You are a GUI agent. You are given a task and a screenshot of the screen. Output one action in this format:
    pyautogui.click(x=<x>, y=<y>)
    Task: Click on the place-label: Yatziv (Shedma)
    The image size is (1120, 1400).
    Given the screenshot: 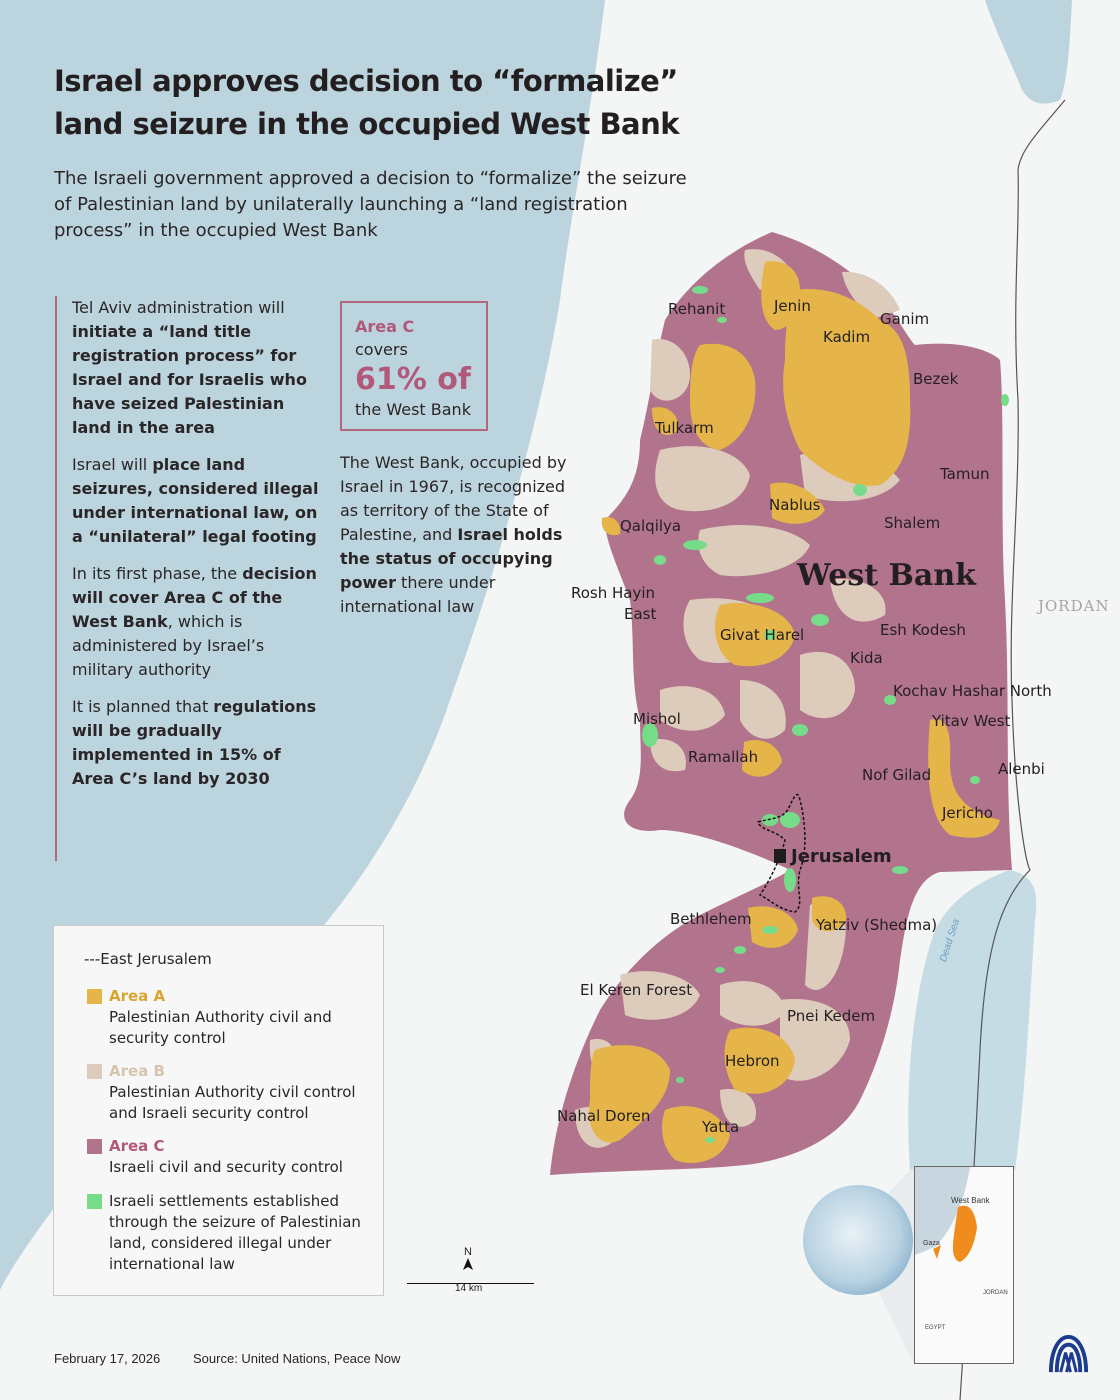 What is the action you would take?
    pyautogui.click(x=877, y=925)
    